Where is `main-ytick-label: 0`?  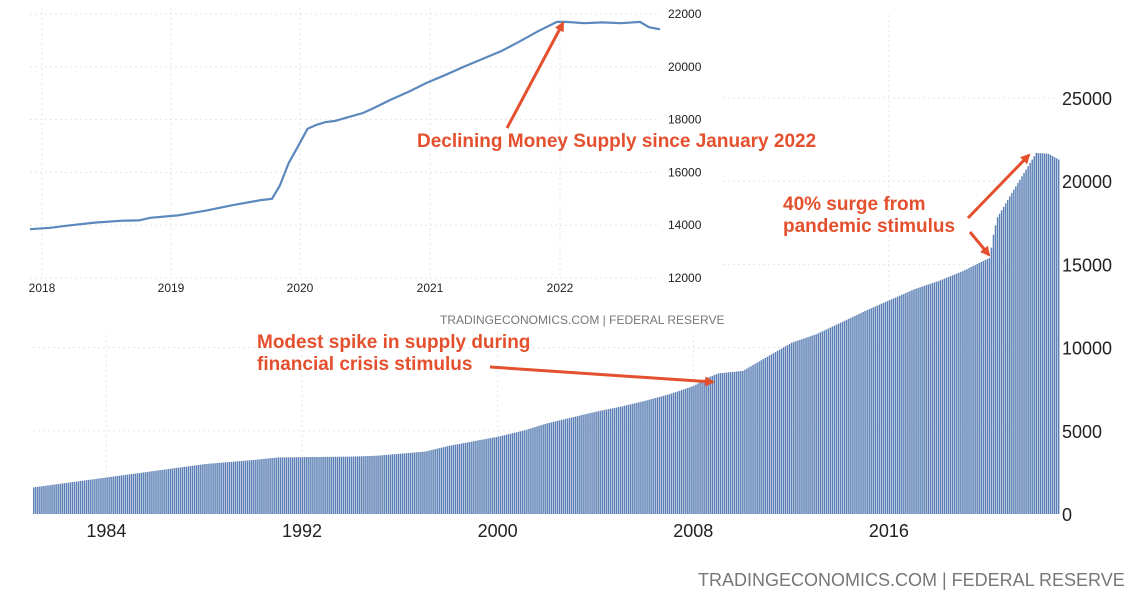
main-ytick-label: 0 is located at coordinates (1067, 515).